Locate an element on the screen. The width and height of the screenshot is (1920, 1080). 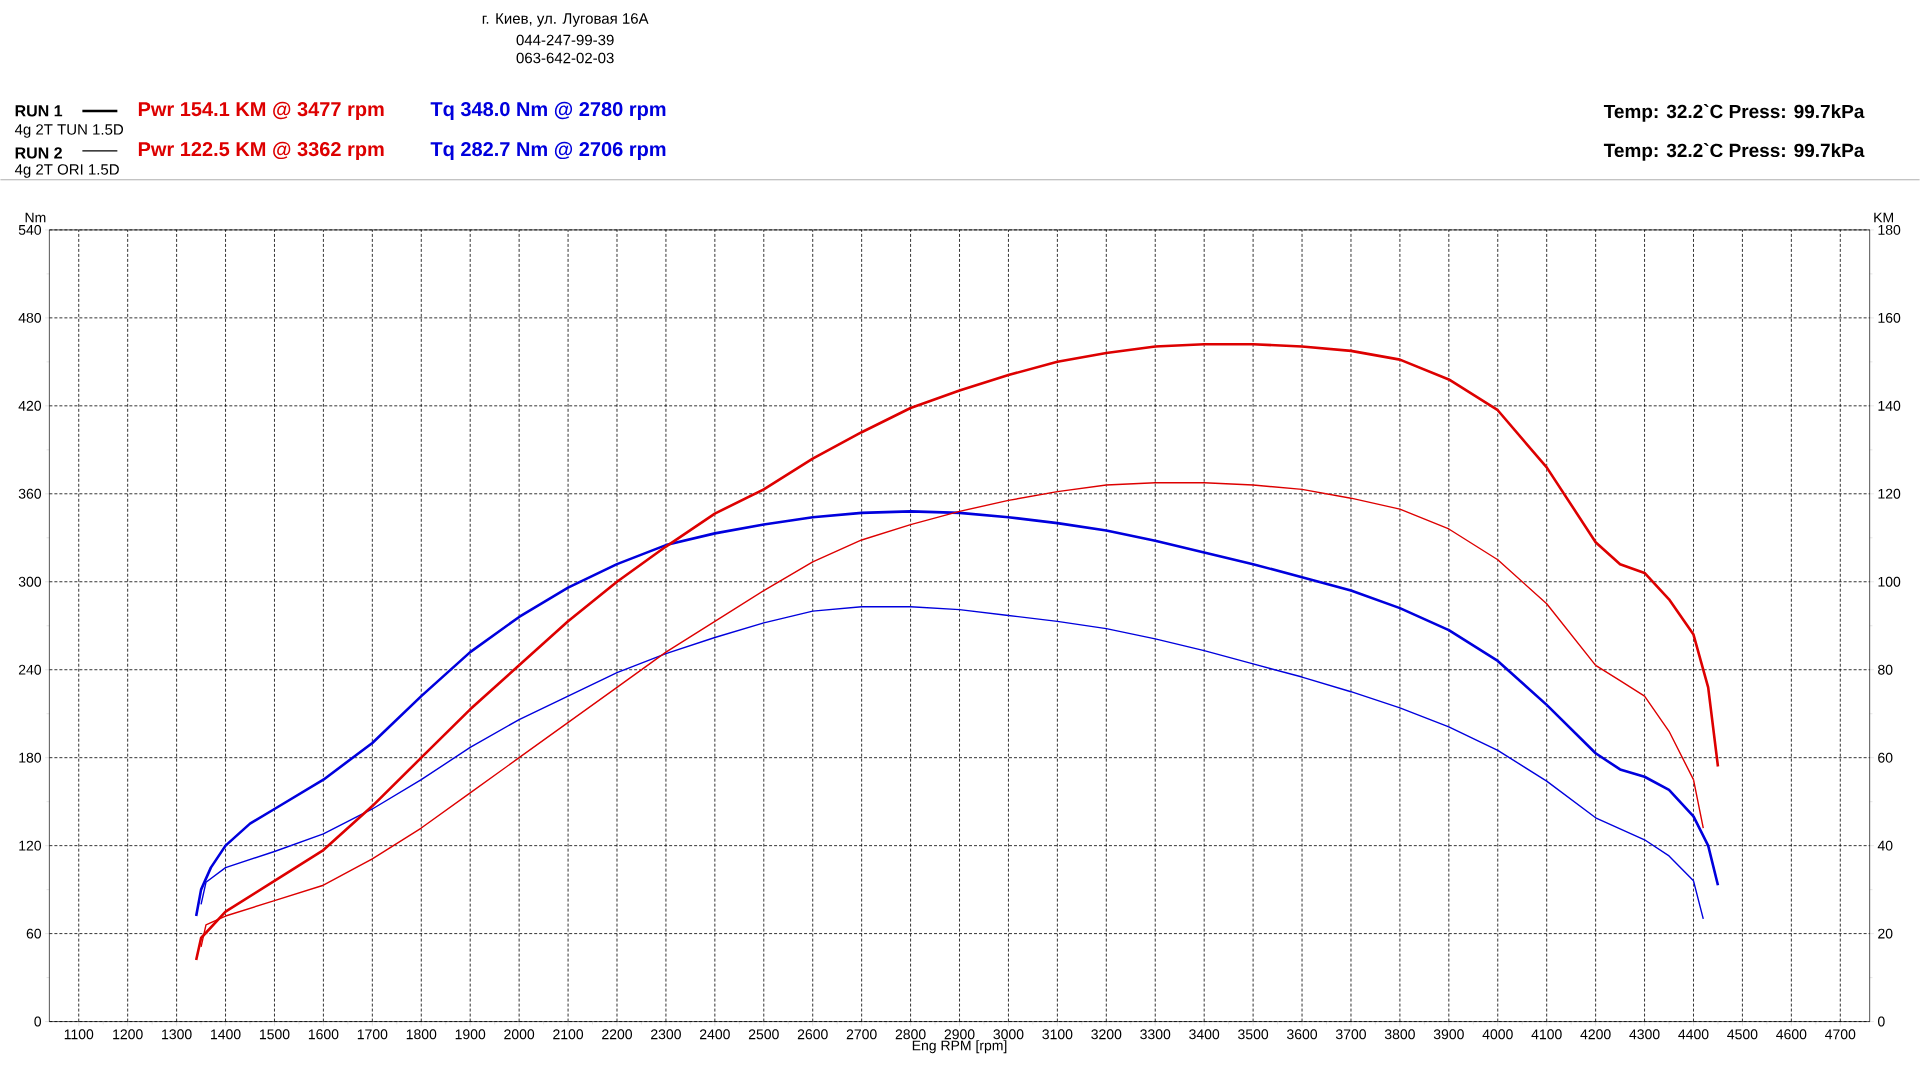
text: Pwr 122.5 KM @ 3362 rpm is located at coordinates (261, 151).